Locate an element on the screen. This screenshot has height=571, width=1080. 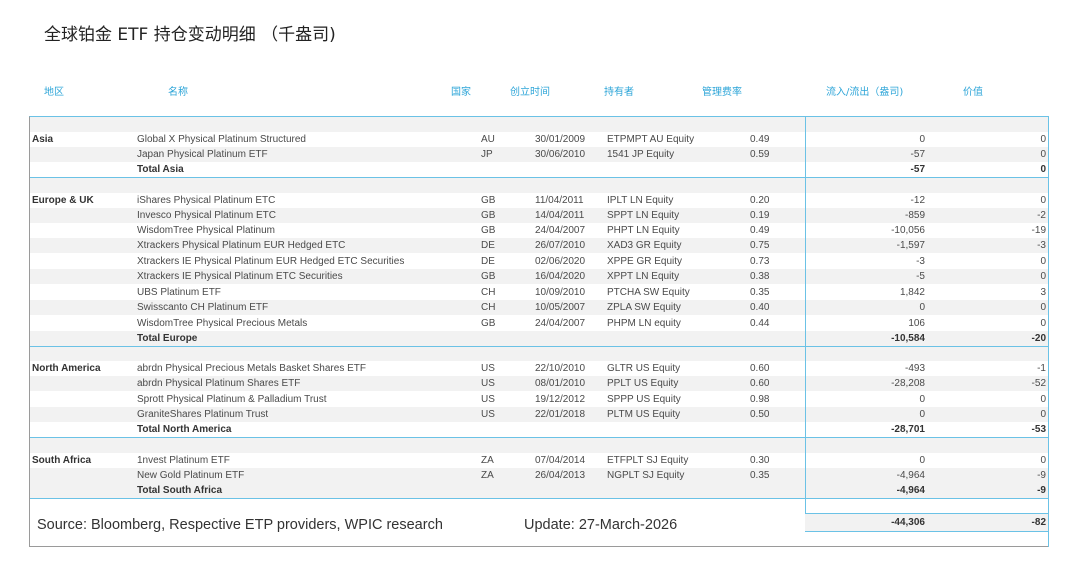
total-label: Total Asia is located at coordinates (160, 169).